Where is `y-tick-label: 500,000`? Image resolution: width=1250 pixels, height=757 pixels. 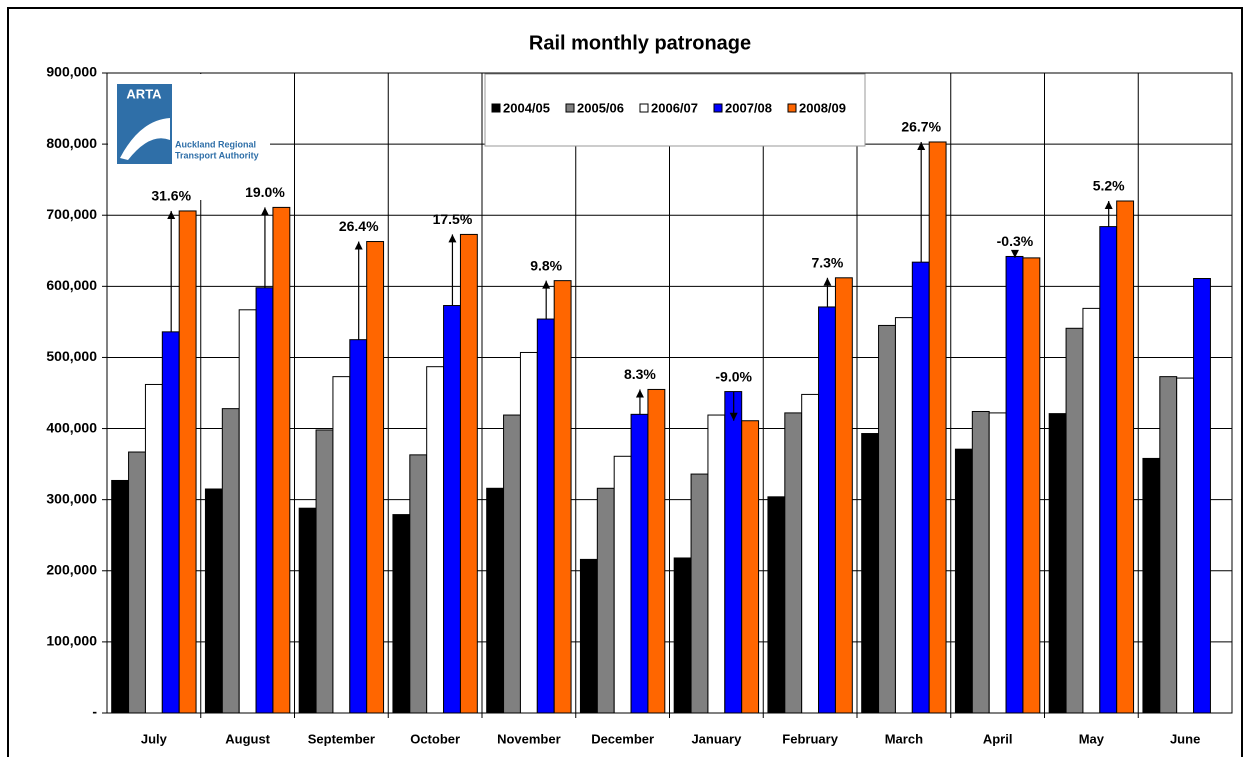 y-tick-label: 500,000 is located at coordinates (71, 356).